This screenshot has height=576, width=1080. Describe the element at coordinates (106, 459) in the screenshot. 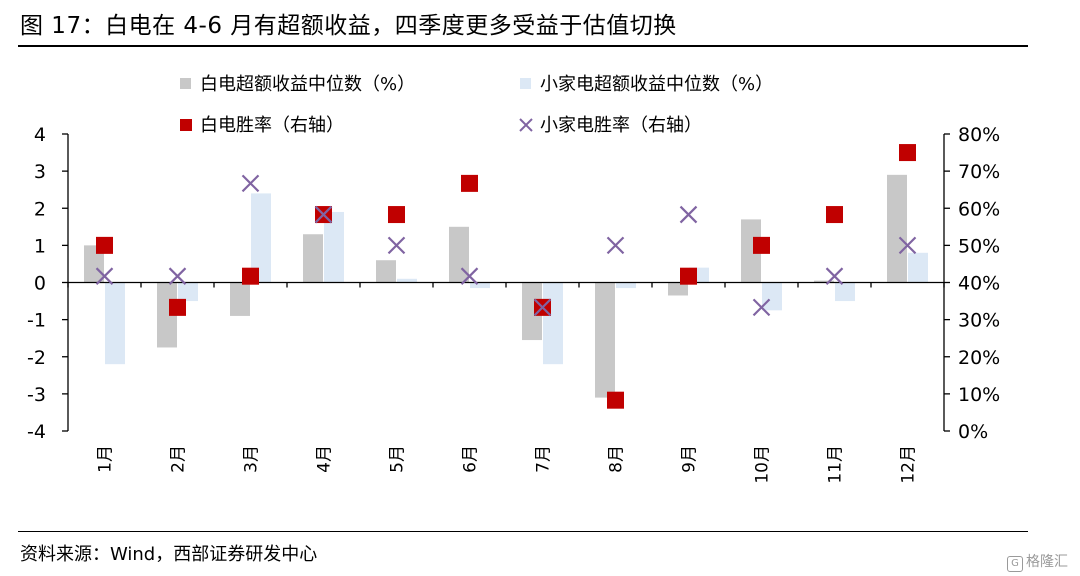

I see `category-label: 1月` at that location.